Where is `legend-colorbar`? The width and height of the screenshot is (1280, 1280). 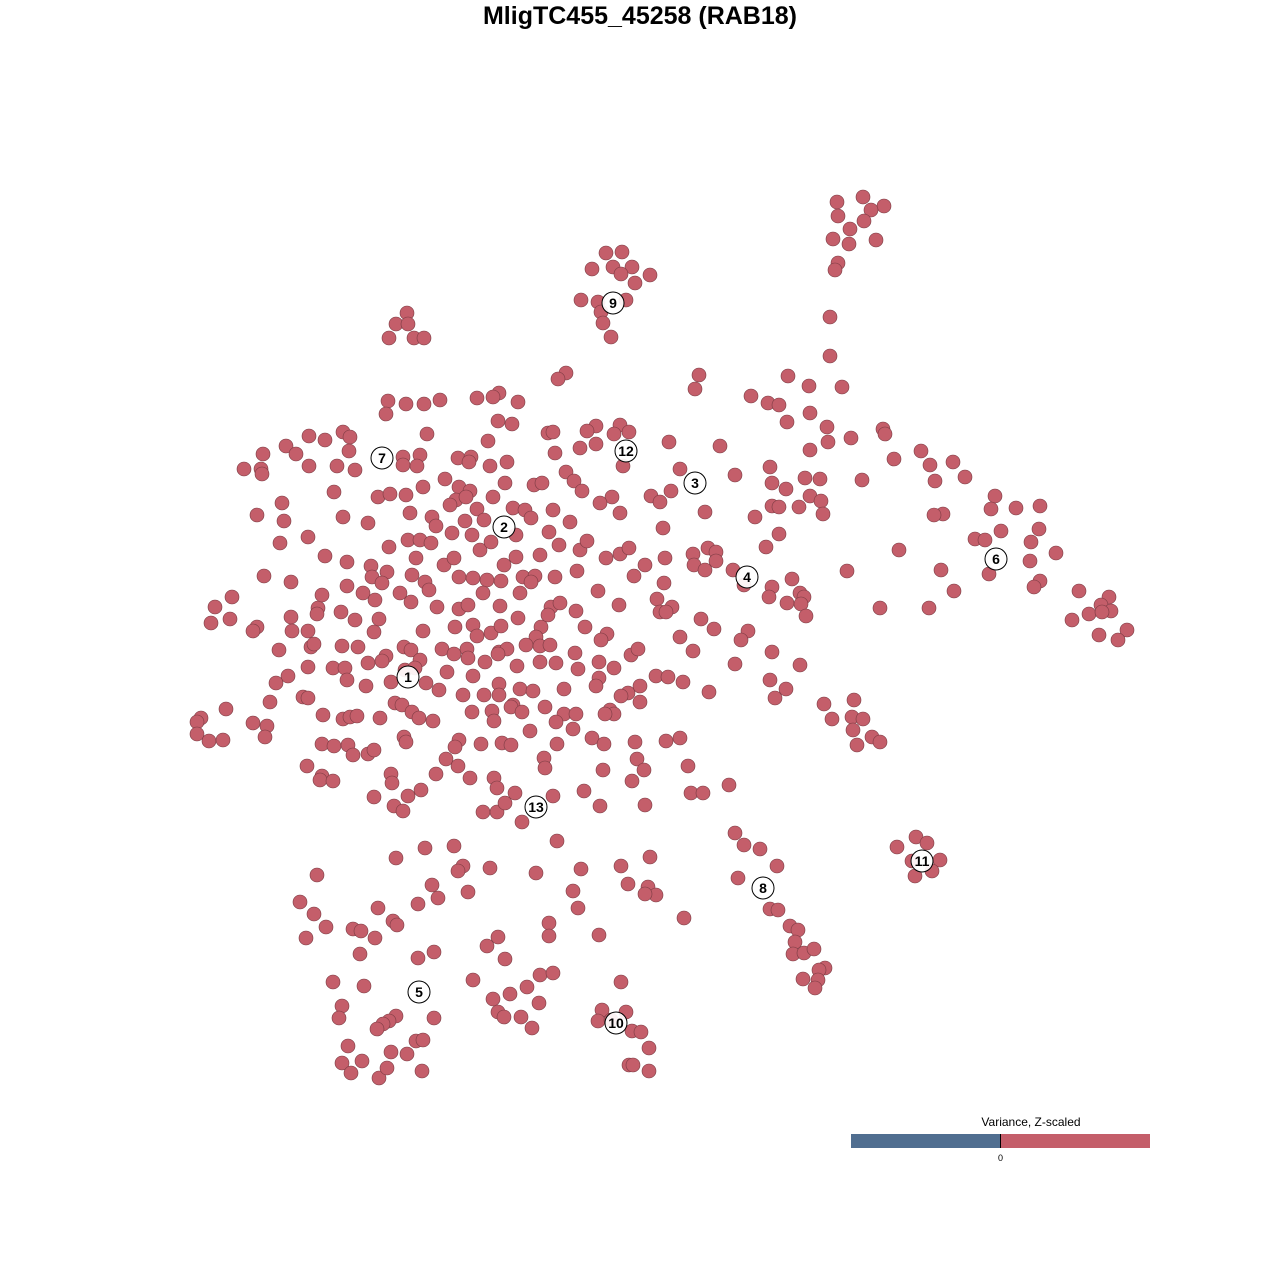
legend-colorbar is located at coordinates (1000, 1141).